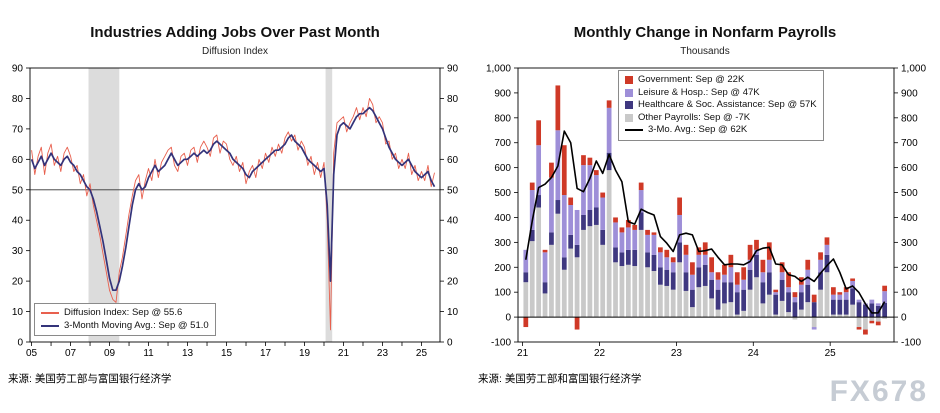  I want to click on legend-label-diffusion-index: Diffusion Index: Sep @ 55.6, so click(123, 312).